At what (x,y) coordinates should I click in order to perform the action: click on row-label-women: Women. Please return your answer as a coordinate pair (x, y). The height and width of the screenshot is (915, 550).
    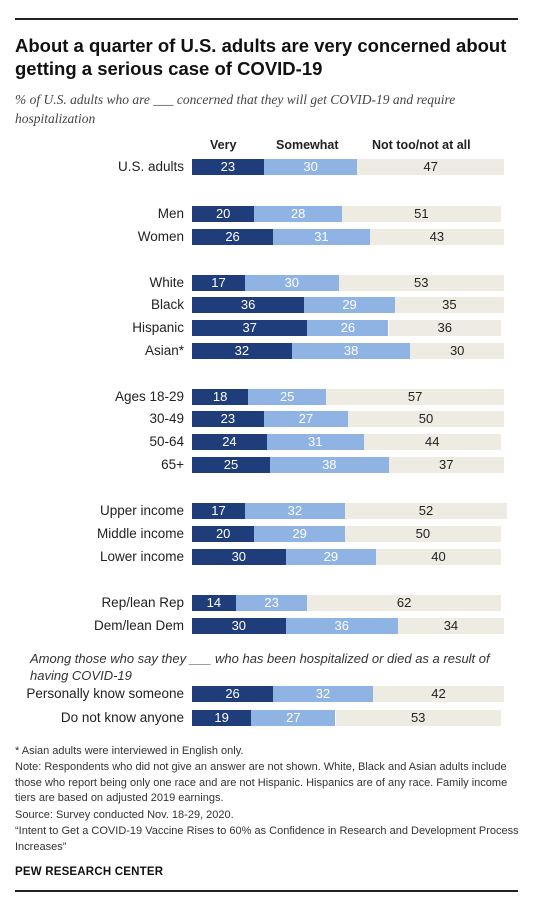
    Looking at the image, I should click on (160, 236).